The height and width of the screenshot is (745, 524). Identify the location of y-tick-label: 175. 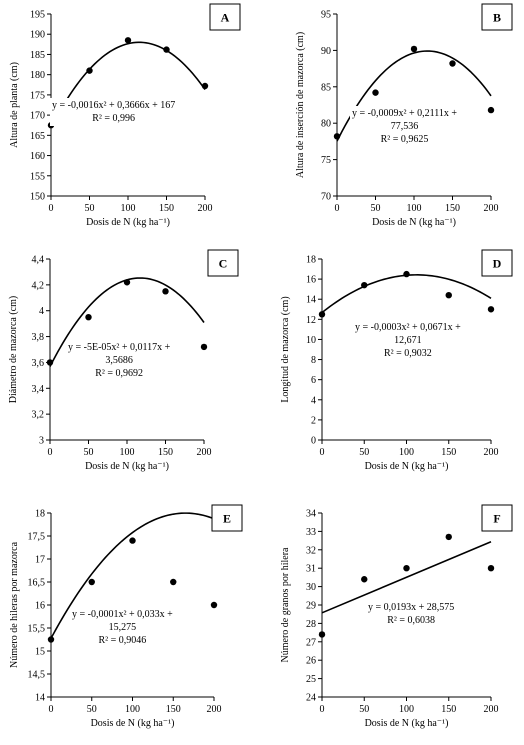
(37, 95).